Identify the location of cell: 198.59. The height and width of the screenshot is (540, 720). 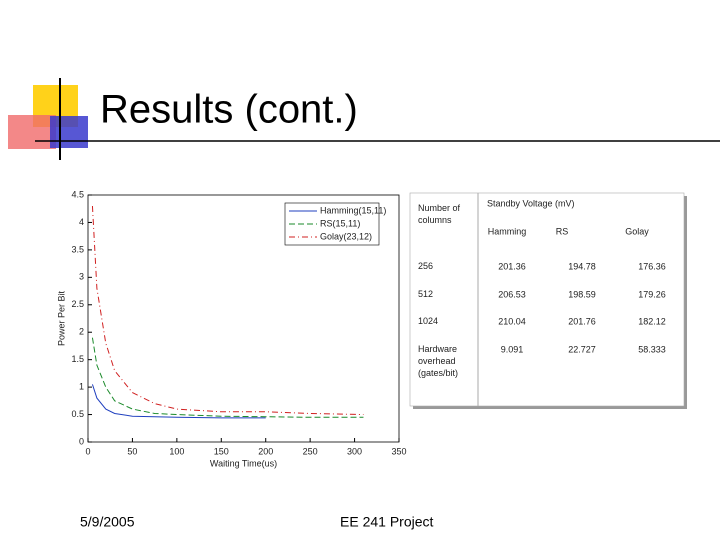
(582, 294).